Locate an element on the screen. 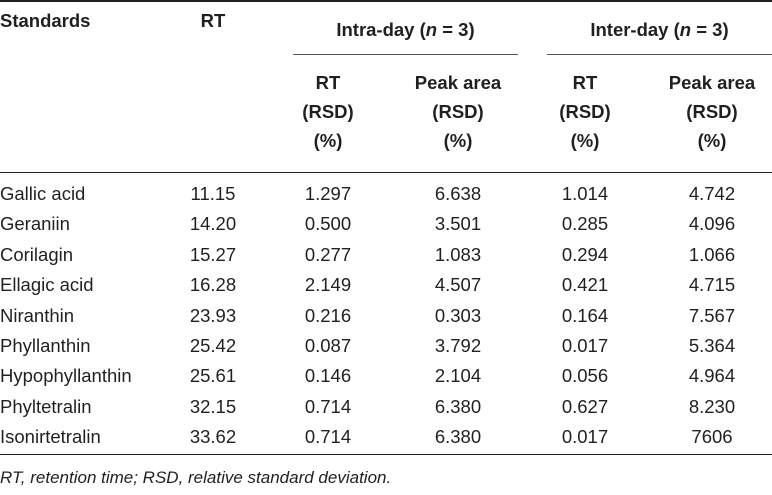  header-inter-day-suffix: = 3) is located at coordinates (710, 29).